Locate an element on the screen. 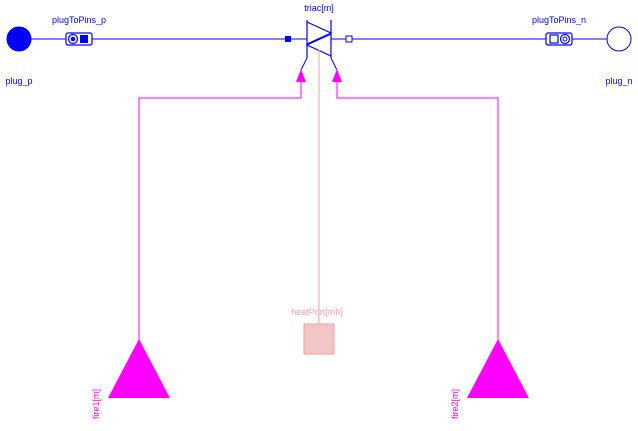  triac-pin-n is located at coordinates (349, 39).